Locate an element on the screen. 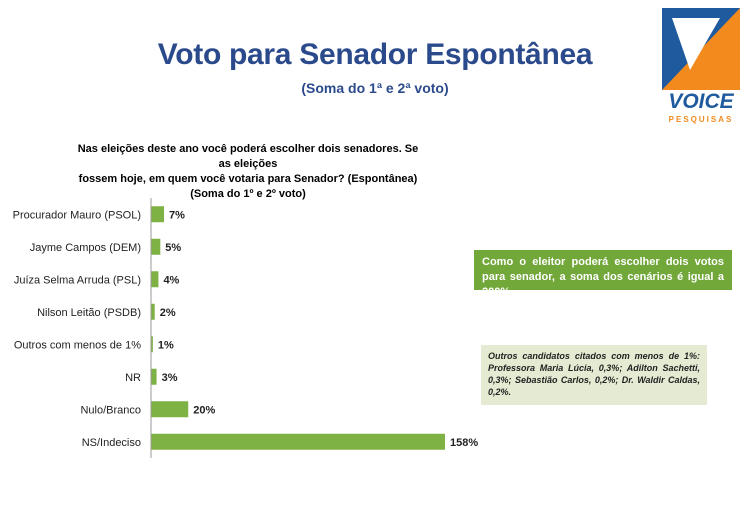  category-label: Jayme Campos (DEM) is located at coordinates (85, 248).